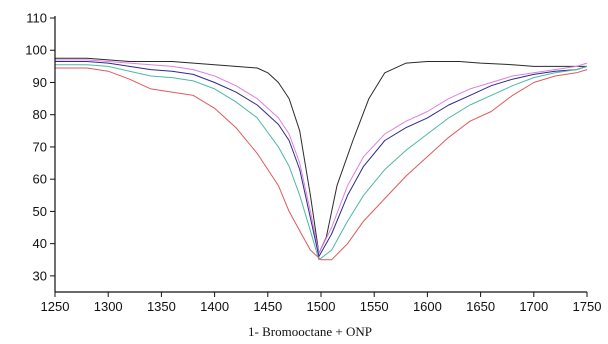 This screenshot has width=608, height=344. I want to click on x-tick-label: 1450, so click(267, 306).